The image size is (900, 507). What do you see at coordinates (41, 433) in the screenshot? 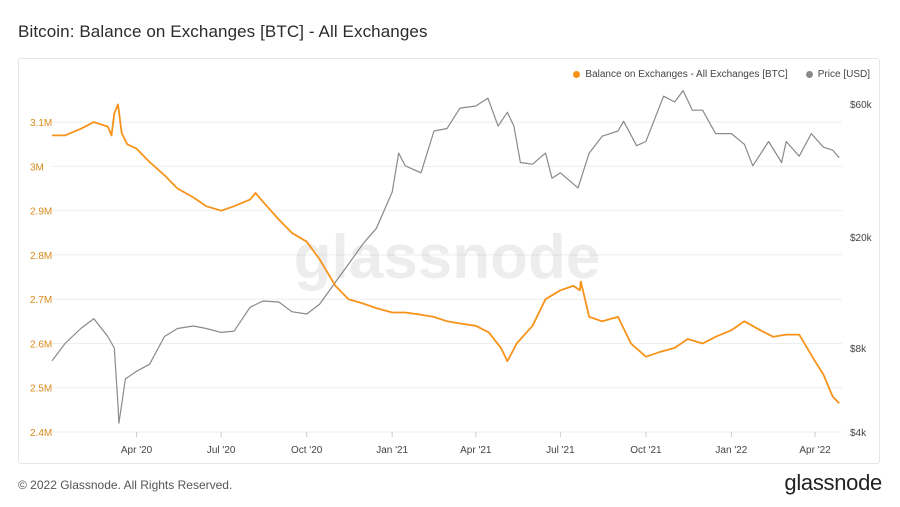
I see `y-left-tick-label: 2.4M` at bounding box center [41, 433].